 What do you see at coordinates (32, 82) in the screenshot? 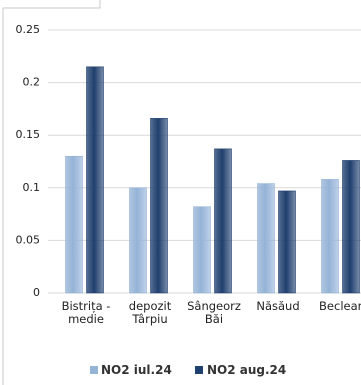
I see `y-tick-label: 0.2` at bounding box center [32, 82].